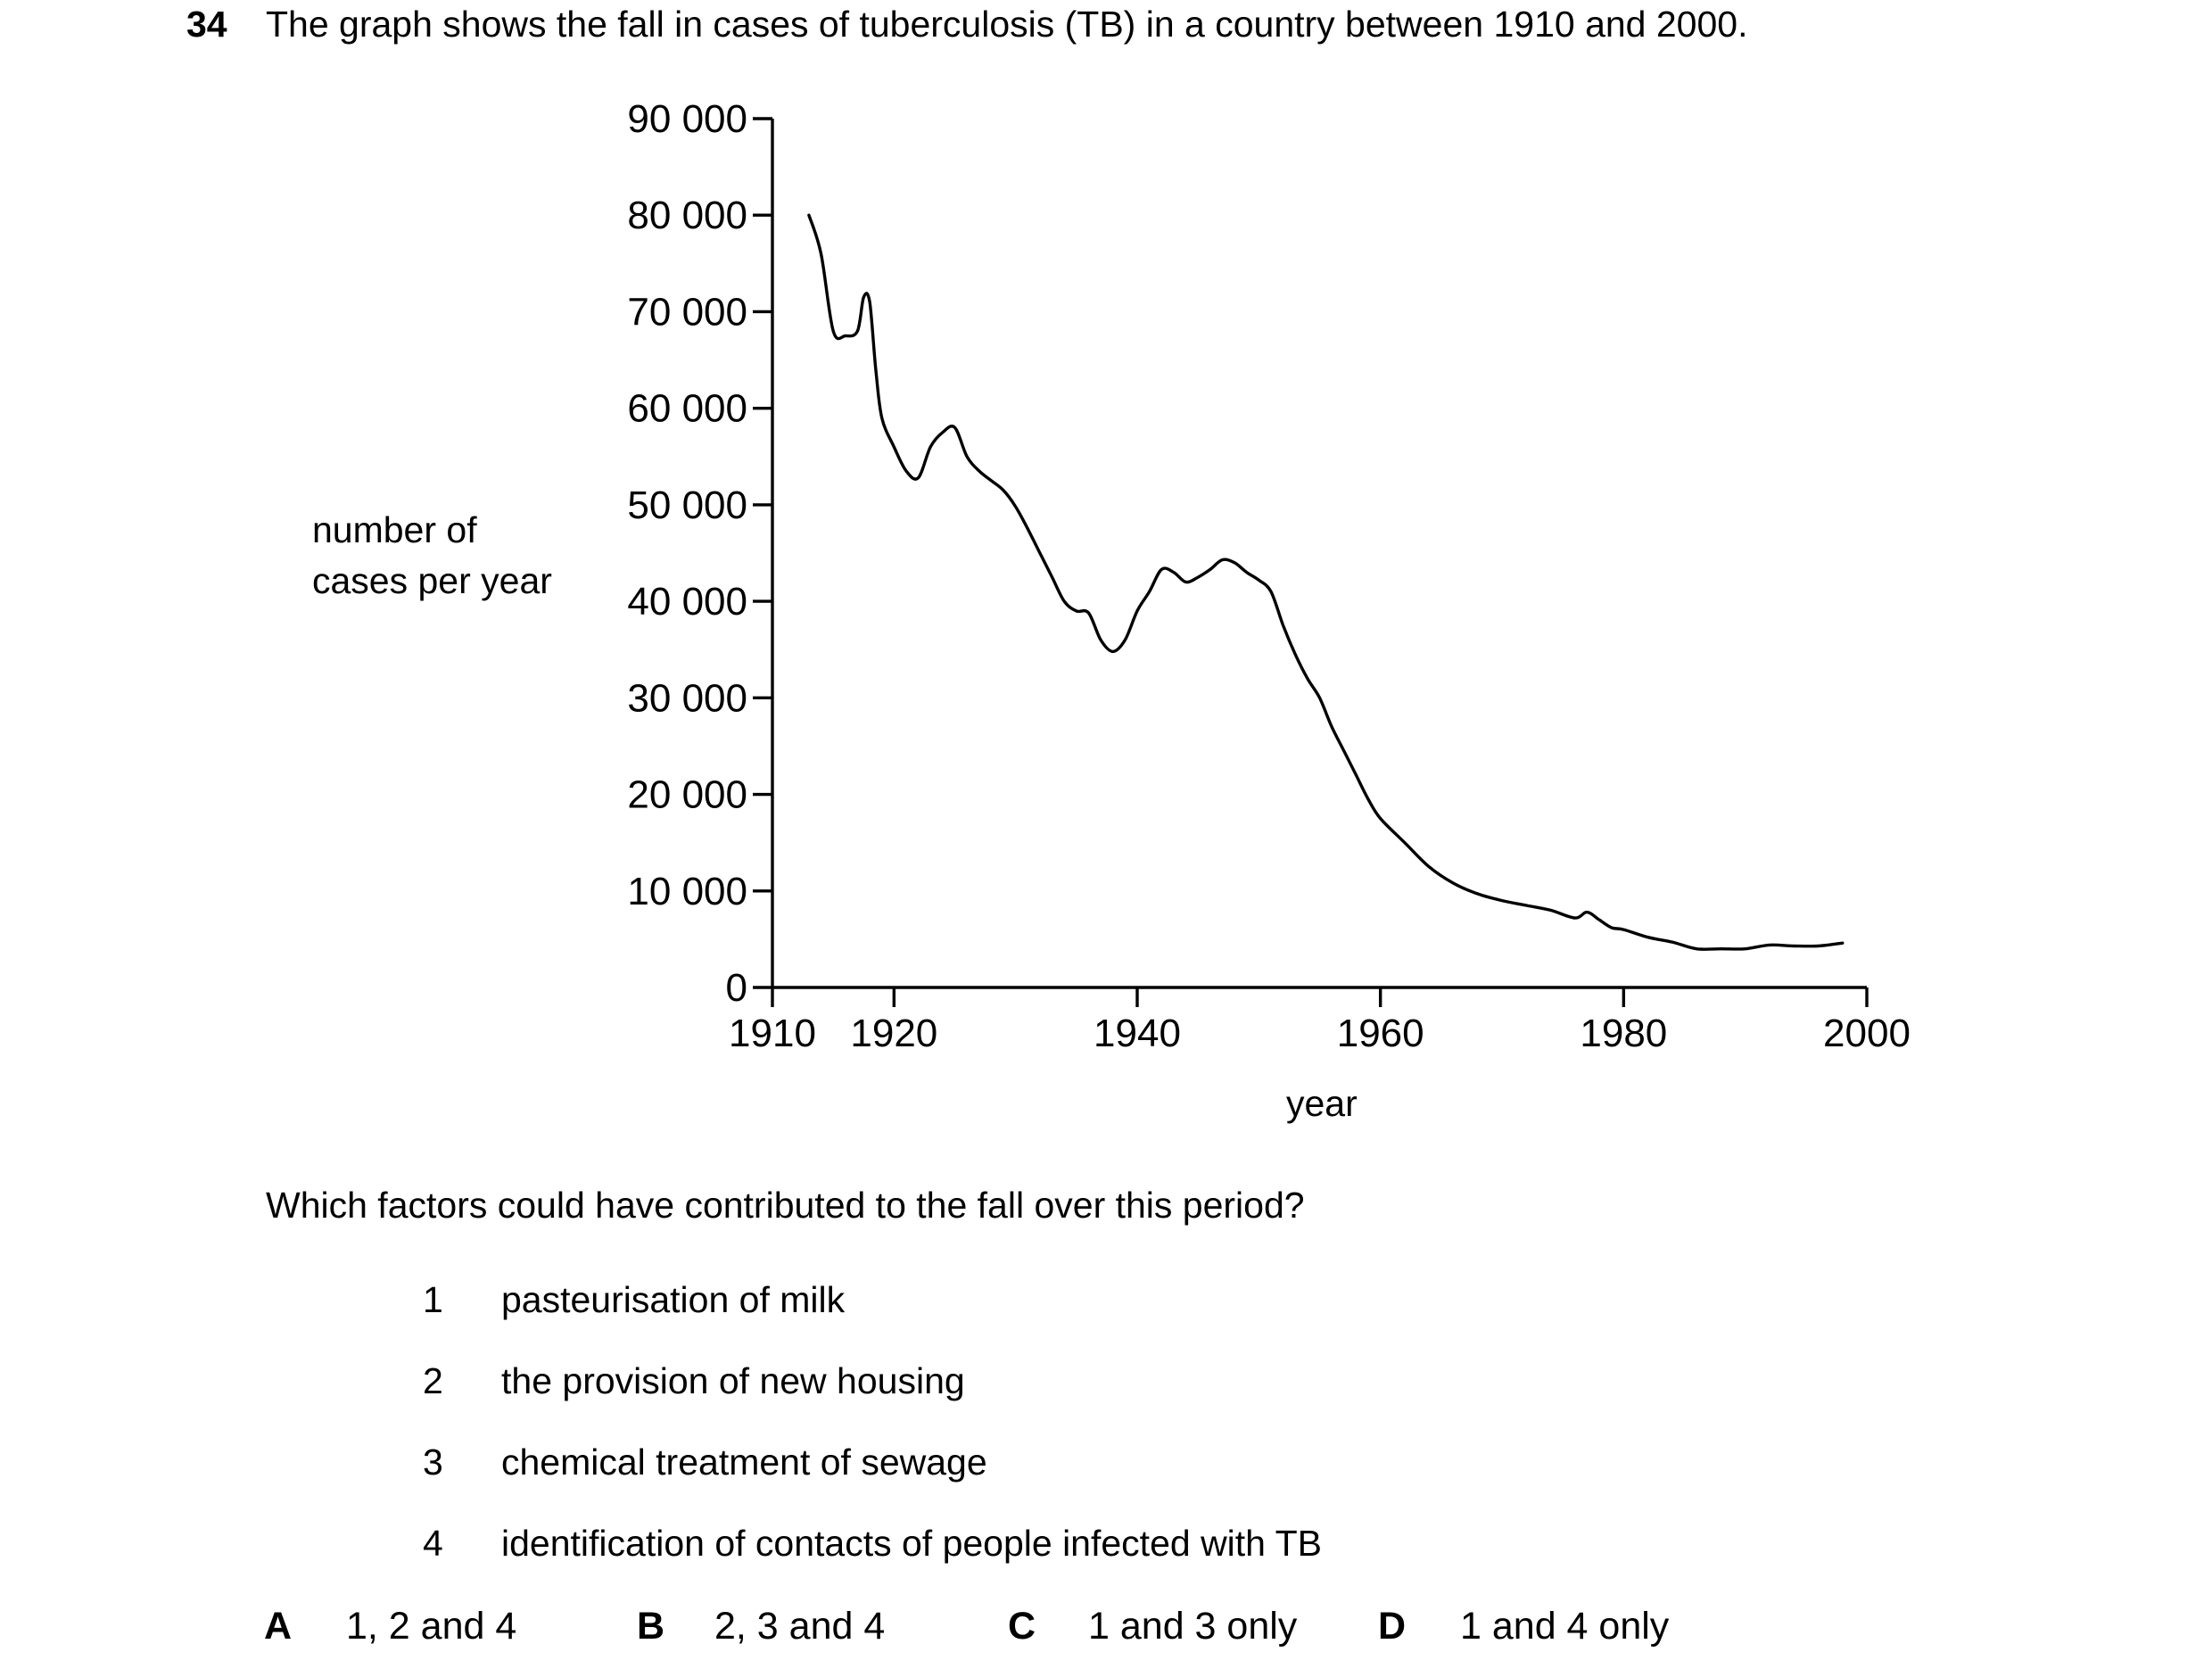 This screenshot has width=2212, height=1677. Describe the element at coordinates (736, 988) in the screenshot. I see `y-tick-label: 0` at that location.